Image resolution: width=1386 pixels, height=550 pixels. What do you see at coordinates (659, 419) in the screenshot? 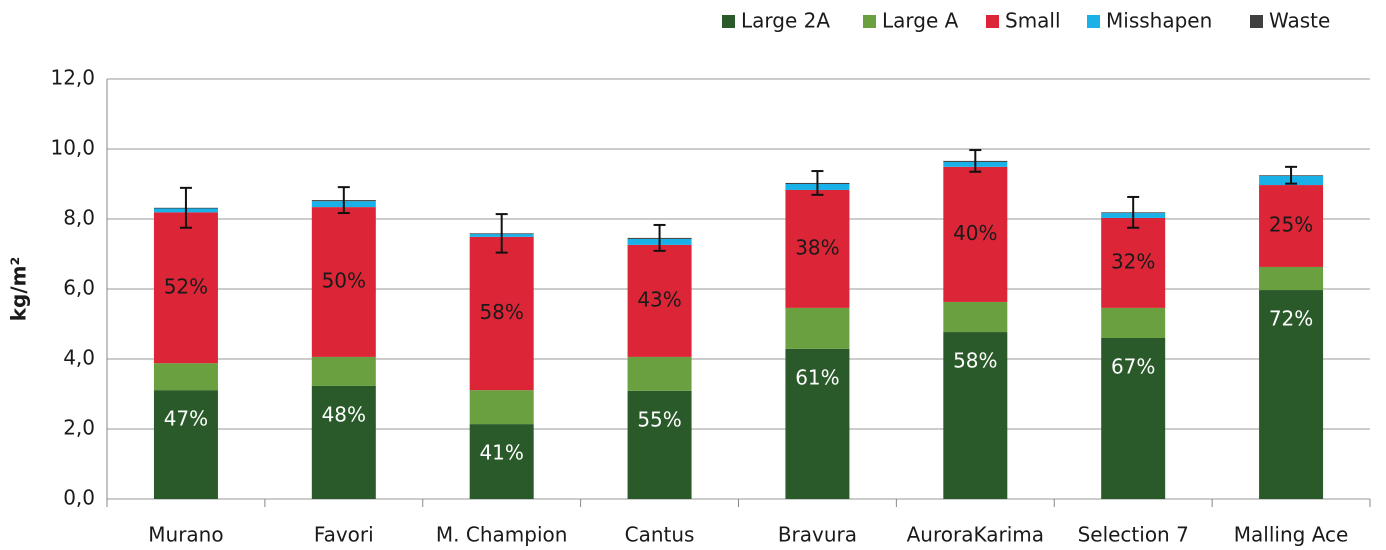
I see `segment-label: 55%` at bounding box center [659, 419].